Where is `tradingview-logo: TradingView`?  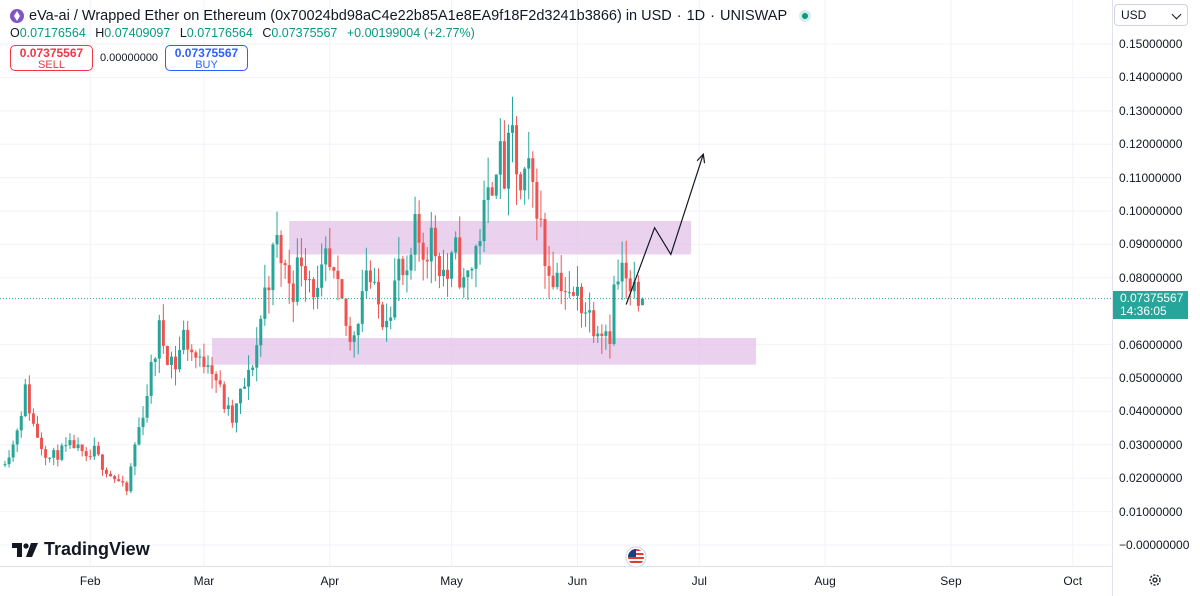 tradingview-logo: TradingView is located at coordinates (81, 549).